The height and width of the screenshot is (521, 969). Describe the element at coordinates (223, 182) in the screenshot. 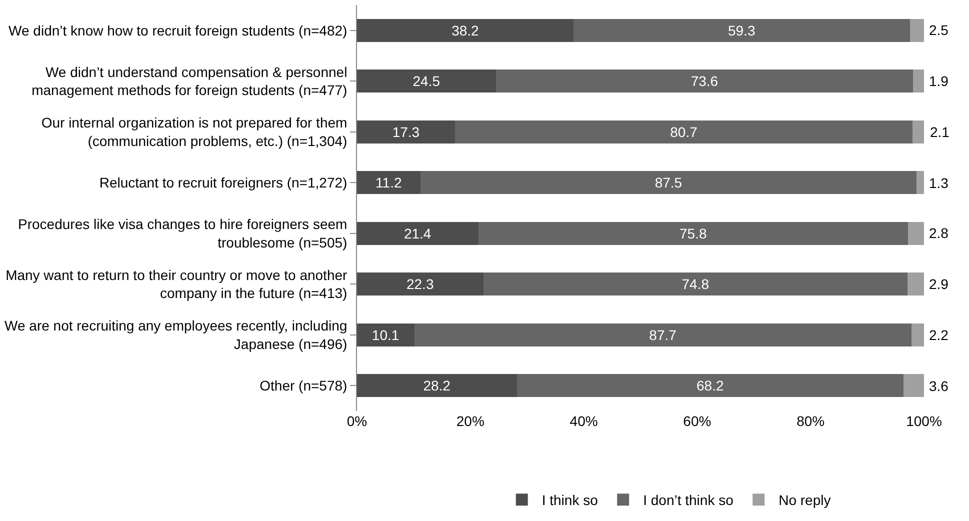

I see `y-tick-label: Reluctant to recruit foreigners (n=1,272)` at that location.